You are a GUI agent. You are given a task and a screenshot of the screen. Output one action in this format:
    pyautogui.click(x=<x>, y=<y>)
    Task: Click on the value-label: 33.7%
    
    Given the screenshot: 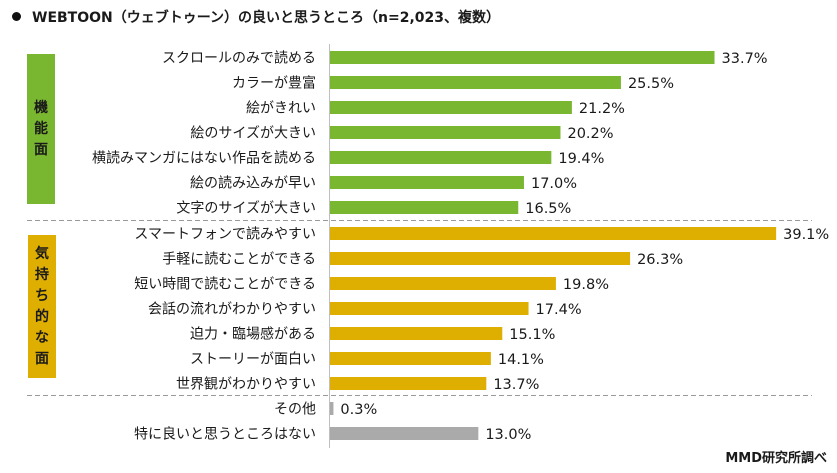 What is the action you would take?
    pyautogui.click(x=745, y=59)
    